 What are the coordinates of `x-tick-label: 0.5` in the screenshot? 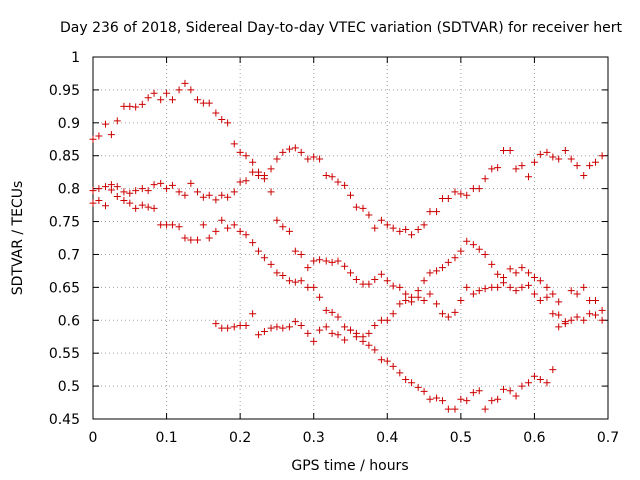 It's located at (461, 438).